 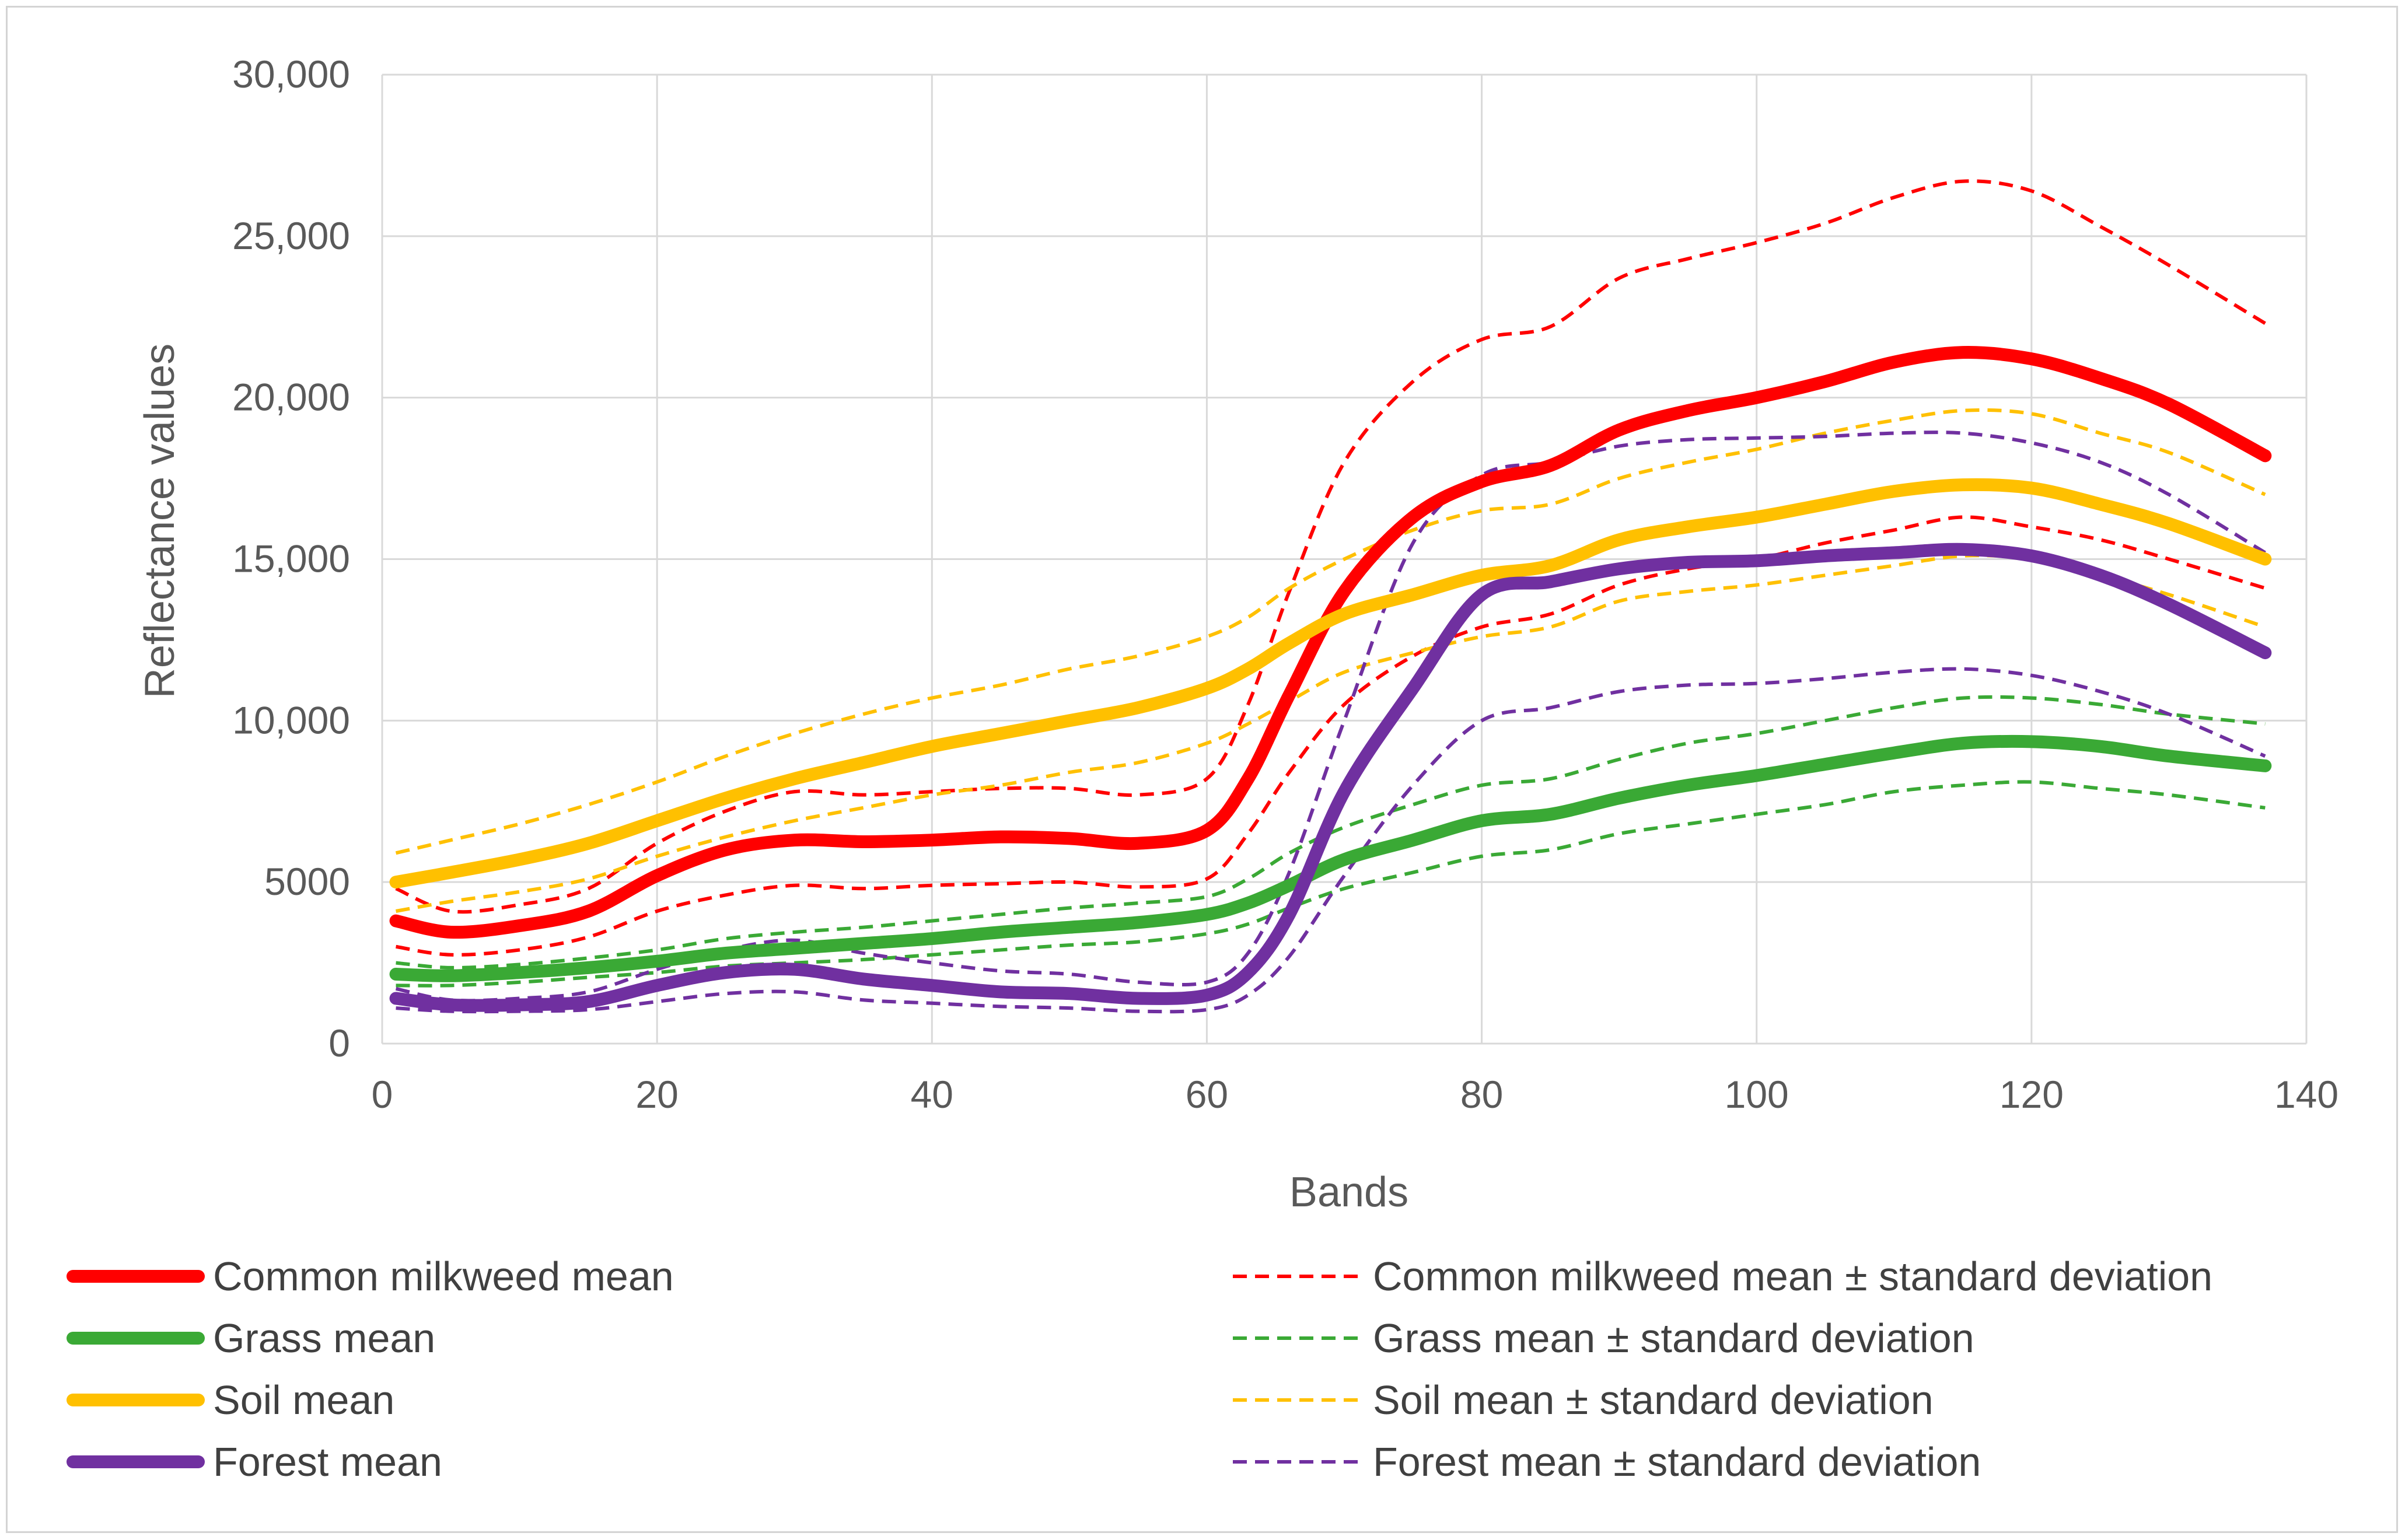 I want to click on x-axis-title: Bands, so click(x=1348, y=1192).